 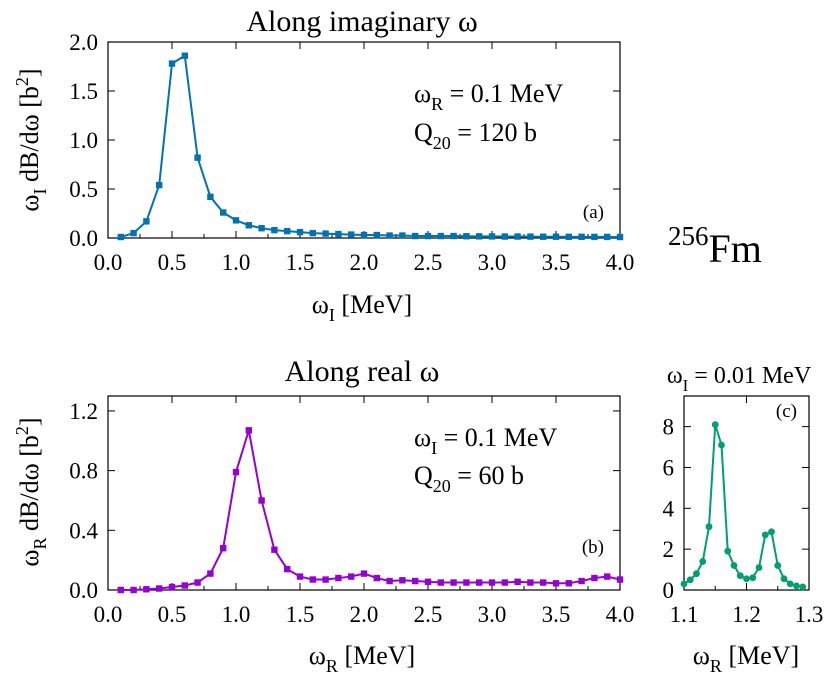 I want to click on x-tick-label: 3.5, so click(x=556, y=614).